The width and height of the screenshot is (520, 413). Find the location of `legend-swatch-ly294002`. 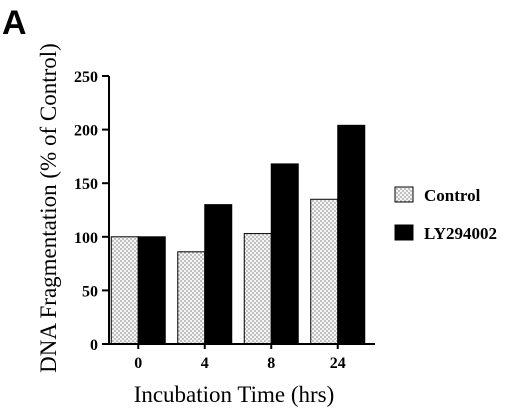

legend-swatch-ly294002 is located at coordinates (404, 232).